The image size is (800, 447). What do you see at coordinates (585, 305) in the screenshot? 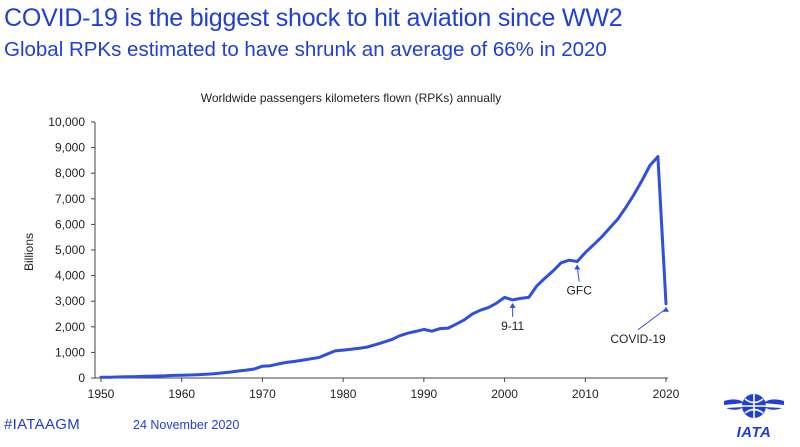
I see `chart-annotations: 9-11 GFC COVID-19` at bounding box center [585, 305].